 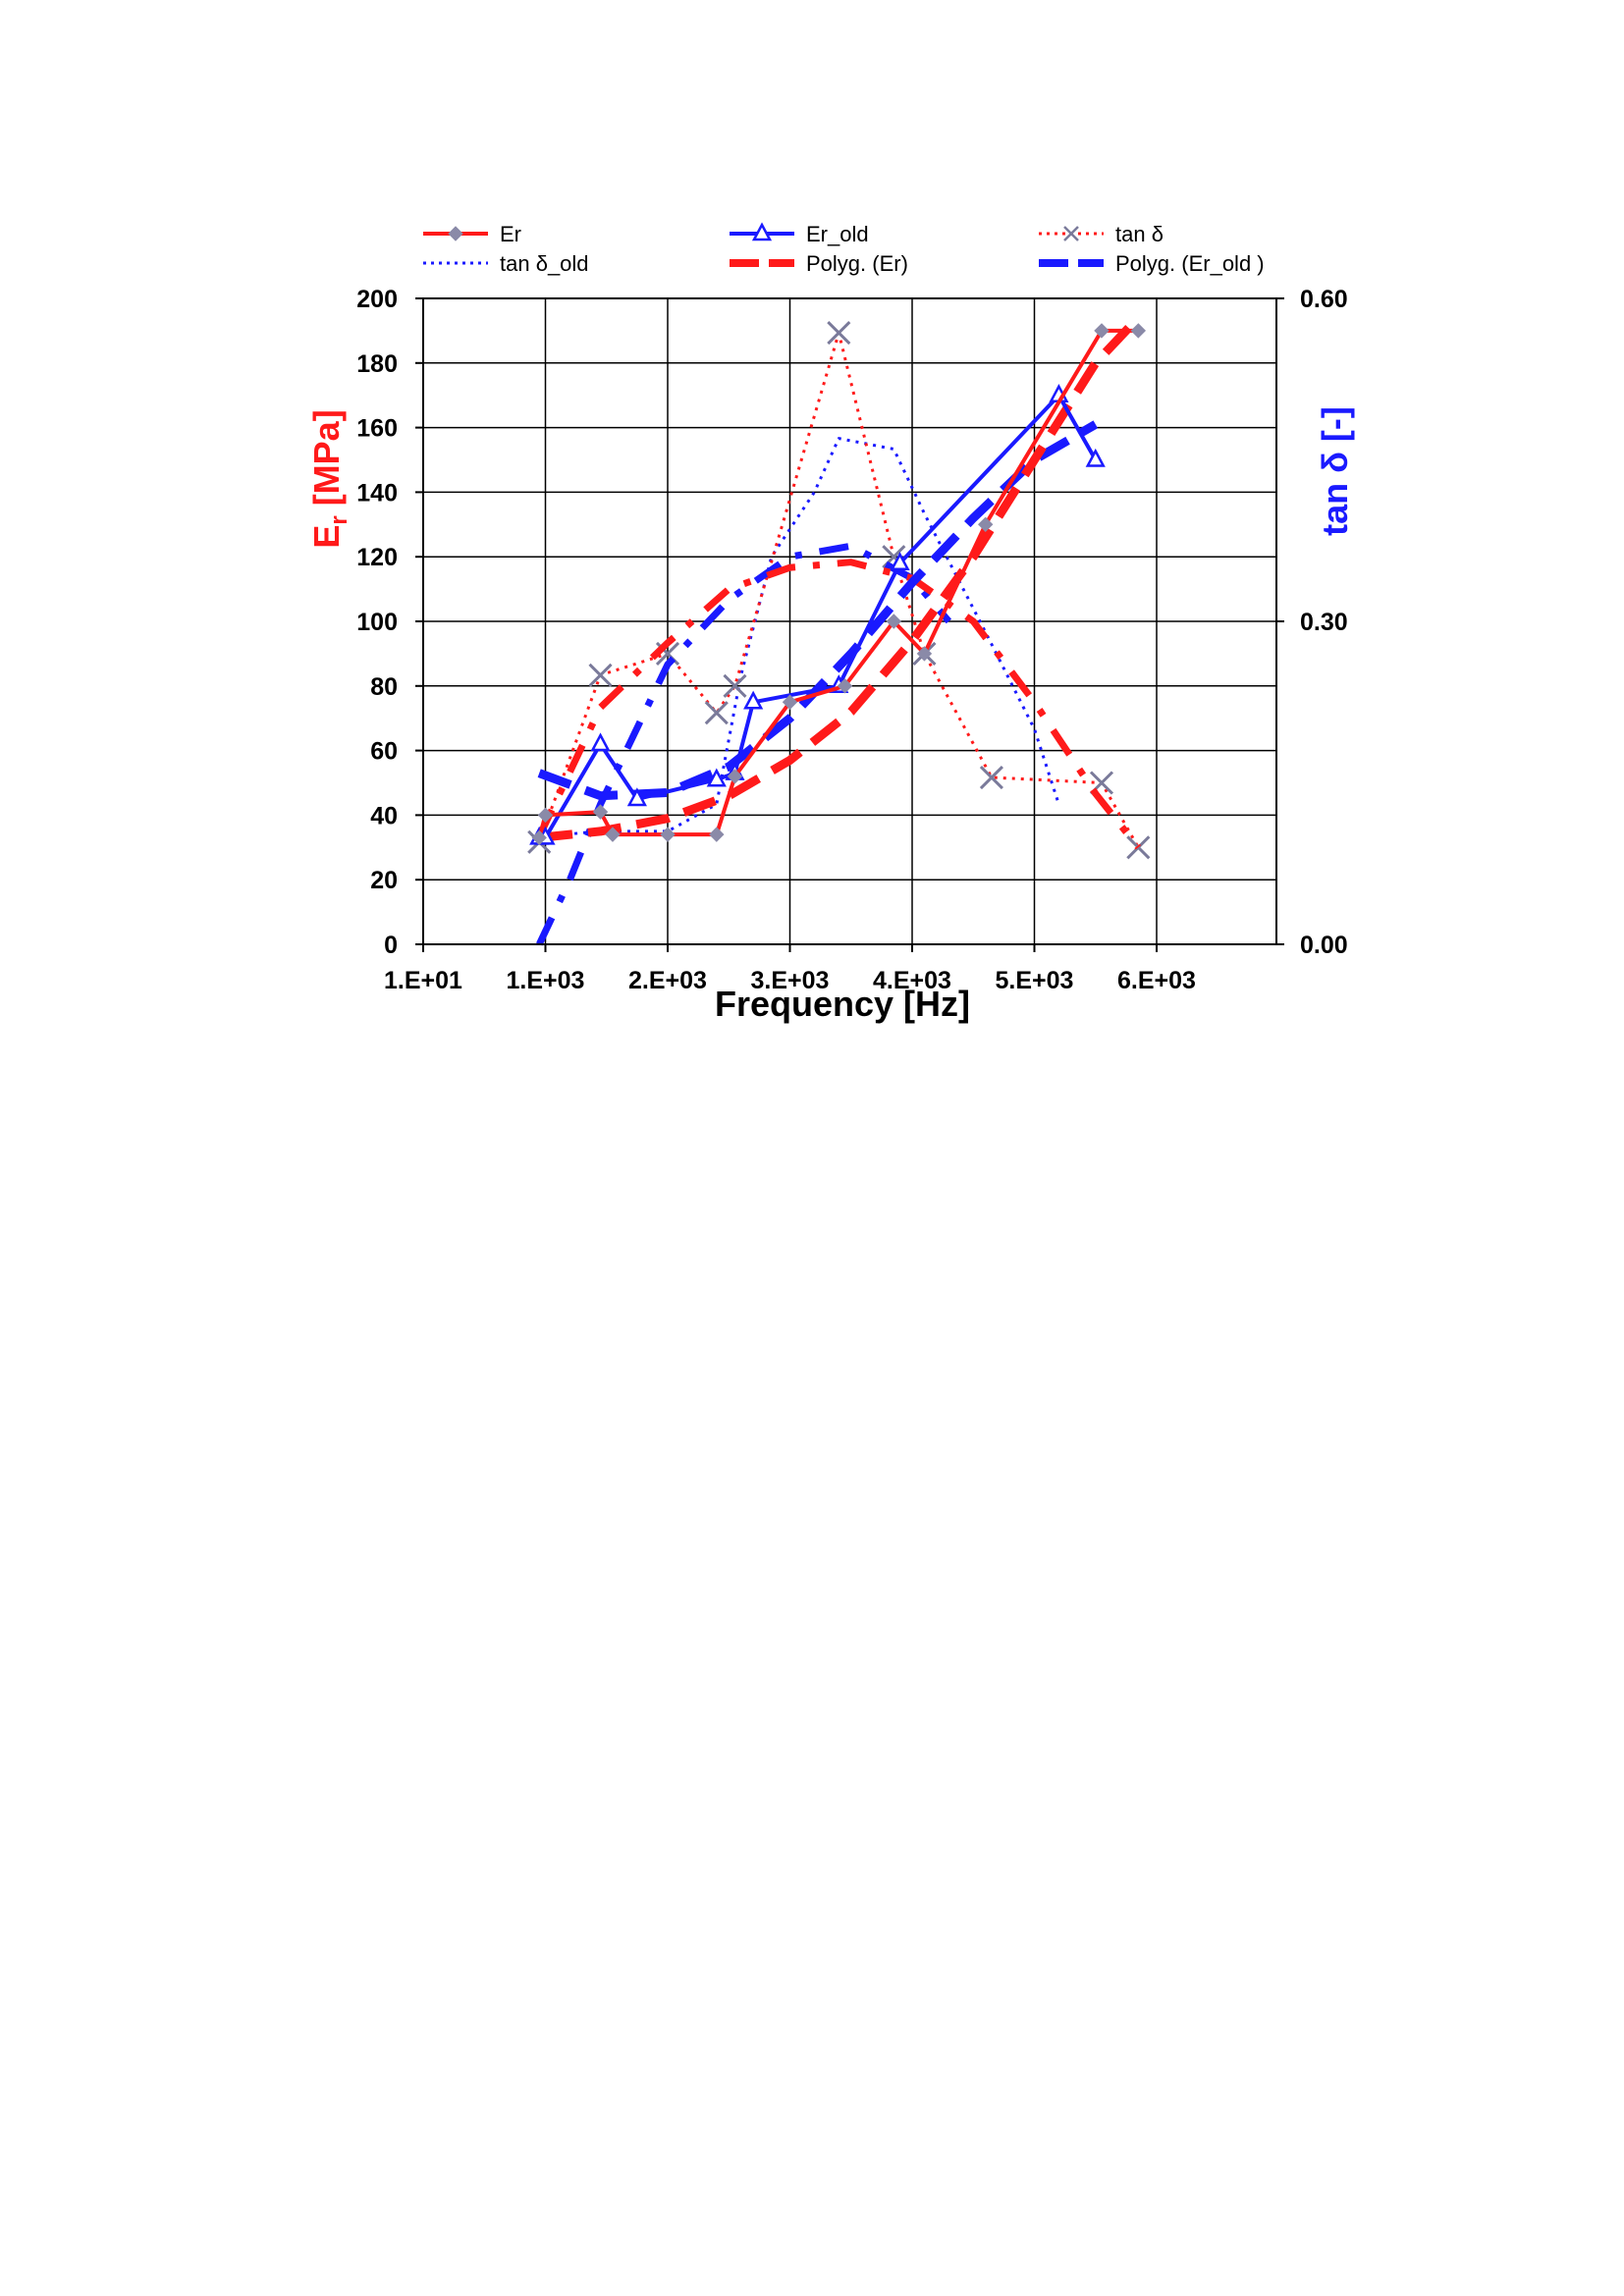 I want to click on series-er-old, so click(x=817, y=614).